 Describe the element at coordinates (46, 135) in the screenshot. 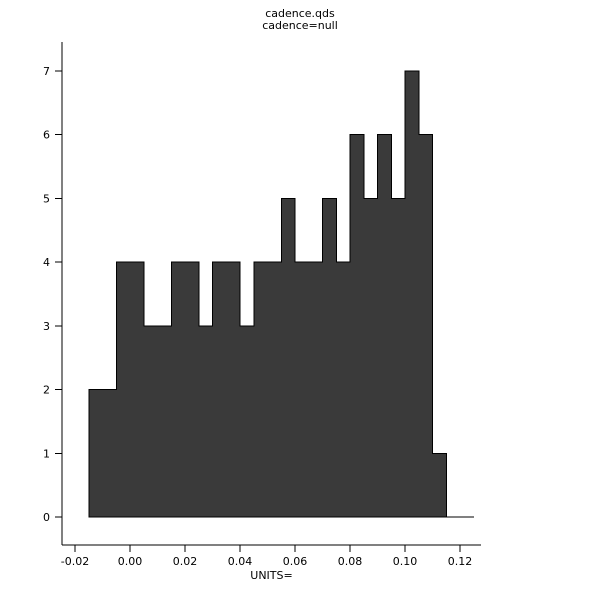

I see `y-tick-label: 6` at that location.